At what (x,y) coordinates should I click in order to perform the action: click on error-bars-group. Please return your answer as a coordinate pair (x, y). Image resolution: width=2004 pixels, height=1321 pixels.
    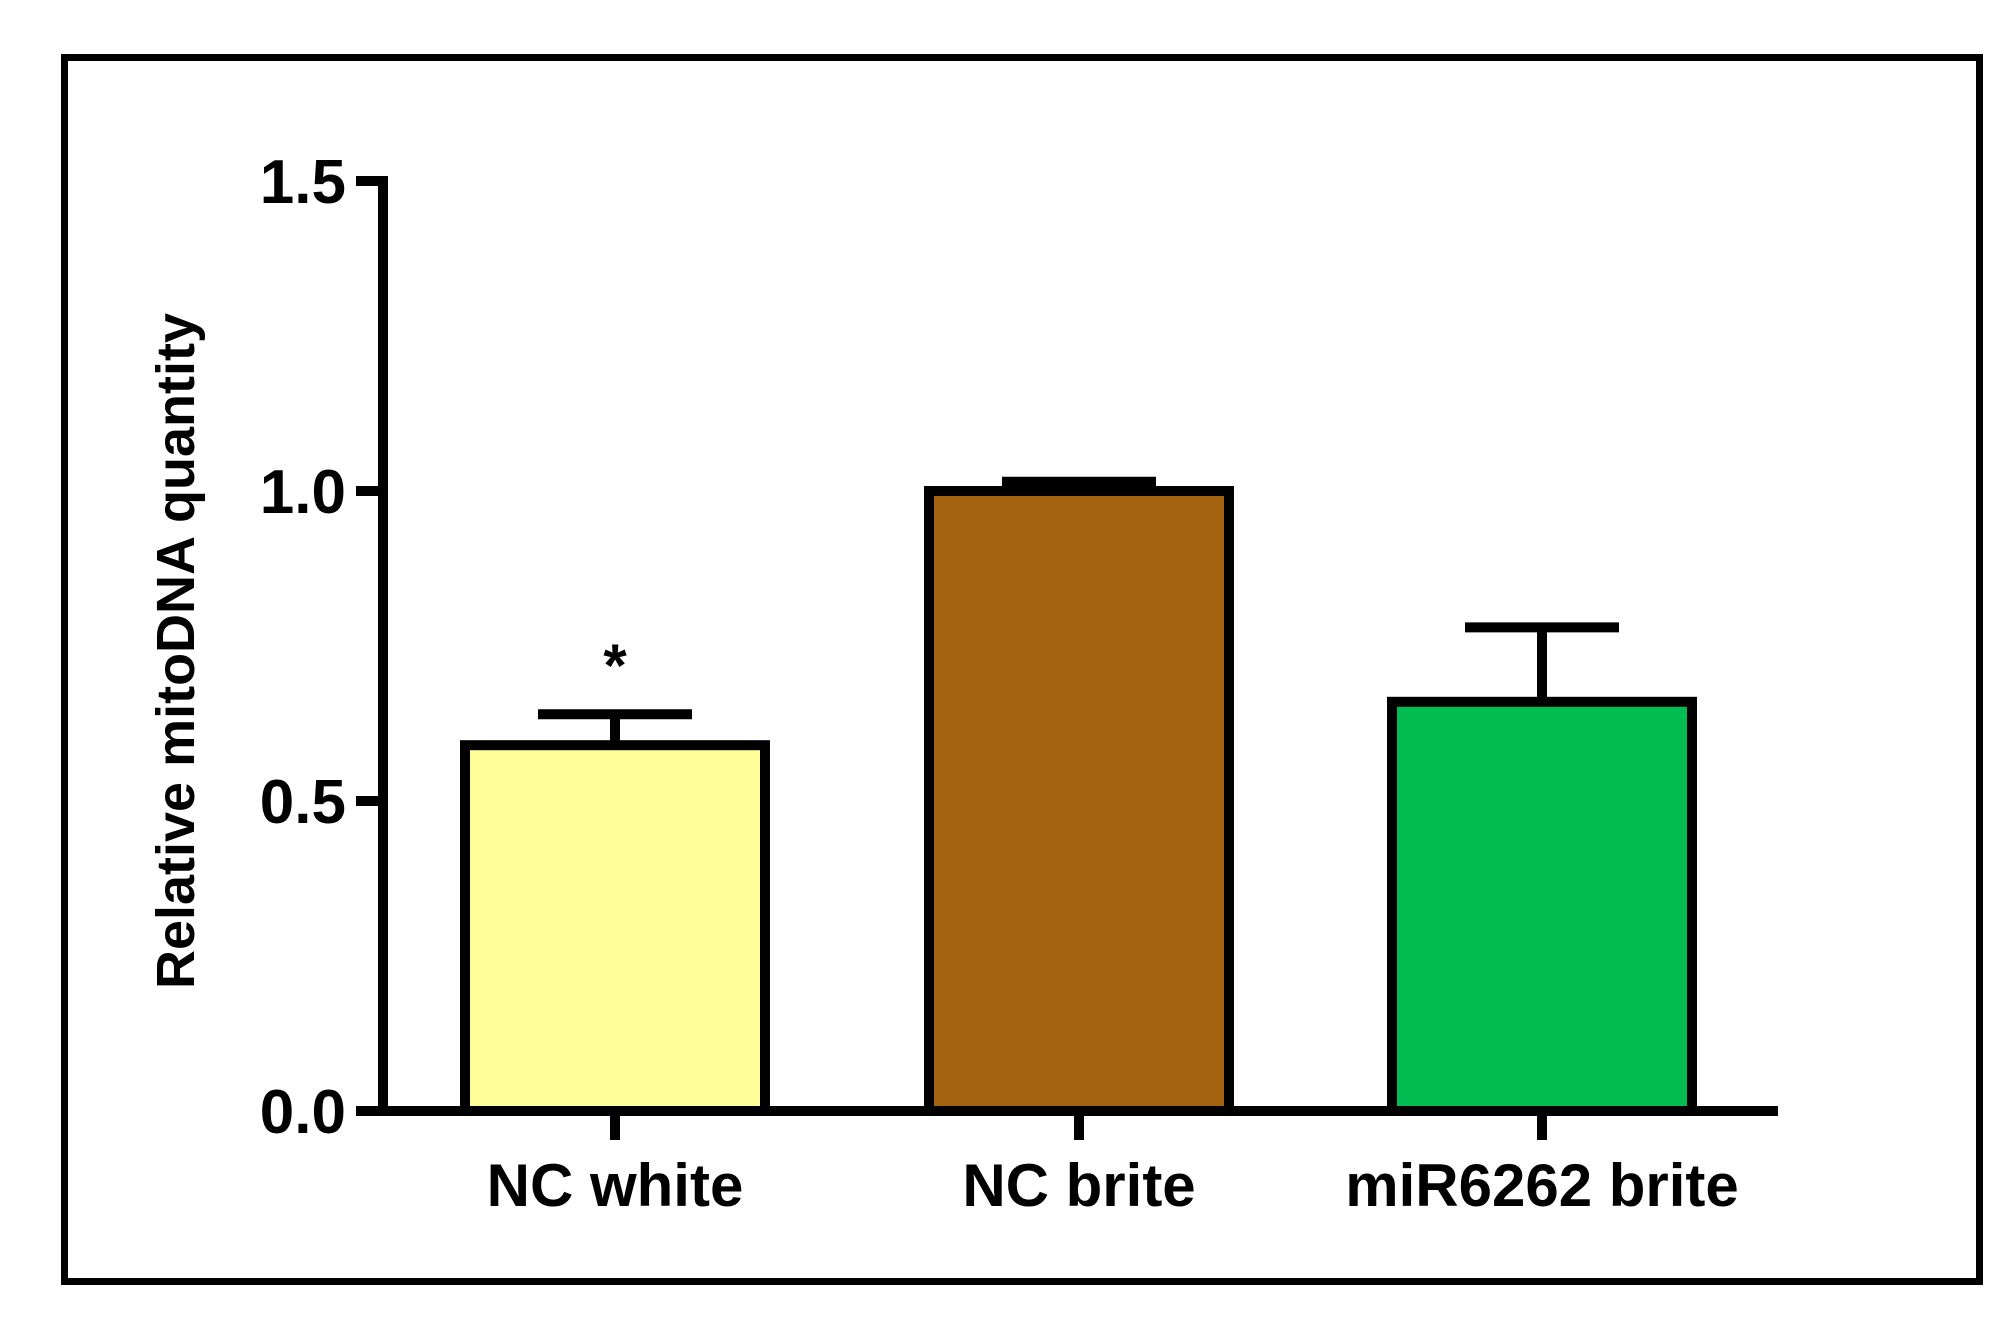
    Looking at the image, I should click on (1078, 611).